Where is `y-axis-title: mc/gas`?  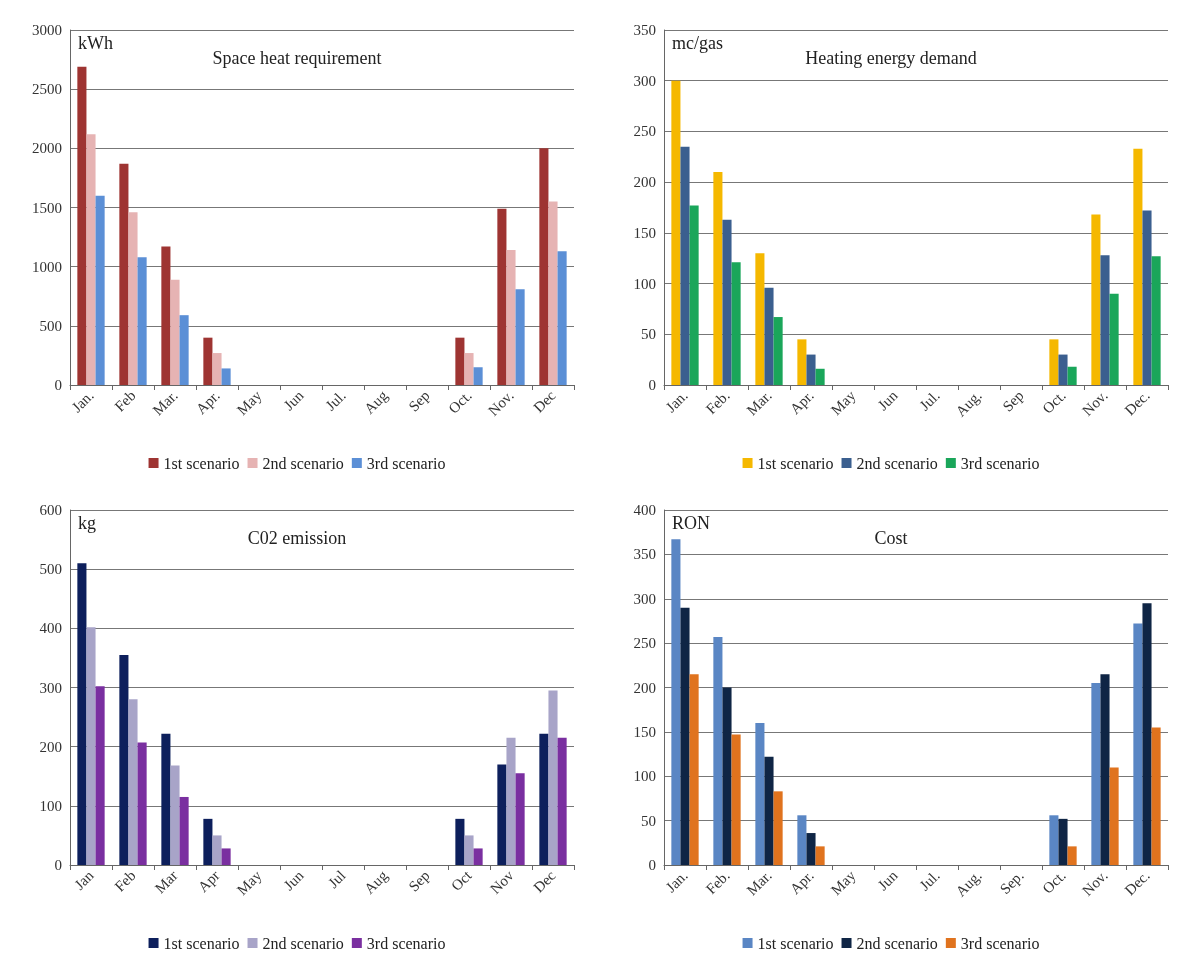
y-axis-title: mc/gas is located at coordinates (697, 43).